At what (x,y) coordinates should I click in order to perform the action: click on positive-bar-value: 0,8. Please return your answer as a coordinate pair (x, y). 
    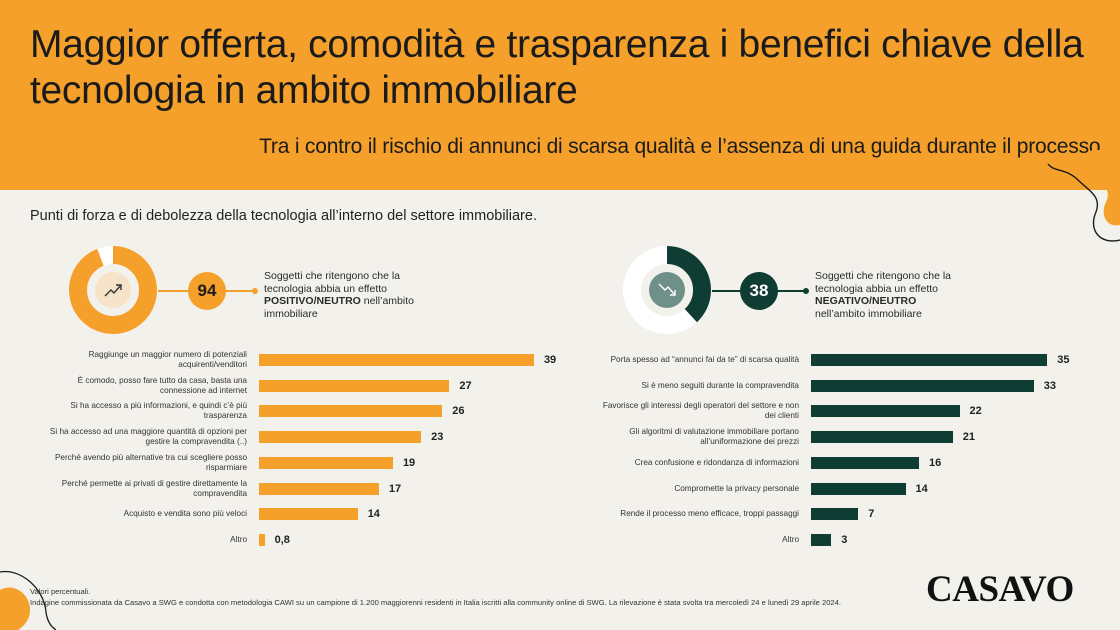
    Looking at the image, I should click on (282, 539).